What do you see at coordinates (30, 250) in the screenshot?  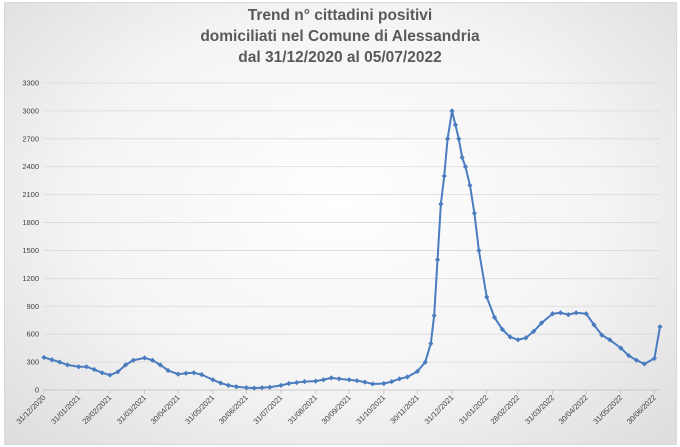 I see `y-tick-label: 1500` at bounding box center [30, 250].